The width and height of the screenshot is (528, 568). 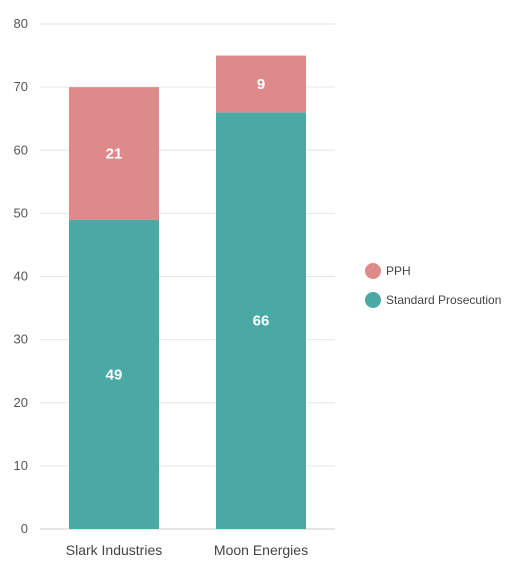 I want to click on legend-label: Standard Prosecution, so click(x=443, y=300).